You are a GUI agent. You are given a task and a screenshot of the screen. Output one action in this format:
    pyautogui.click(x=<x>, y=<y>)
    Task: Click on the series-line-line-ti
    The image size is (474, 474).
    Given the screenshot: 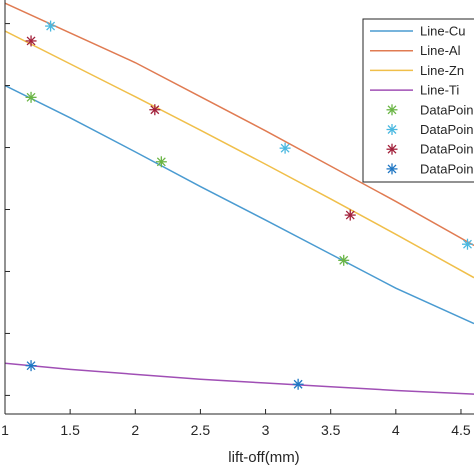 What is the action you would take?
    pyautogui.click(x=239, y=378)
    